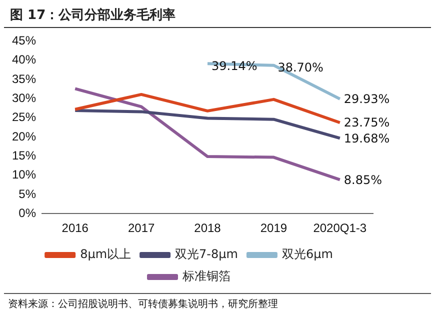  What do you see at coordinates (24, 117) in the screenshot?
I see `y-tick-label: 25%` at bounding box center [24, 117].